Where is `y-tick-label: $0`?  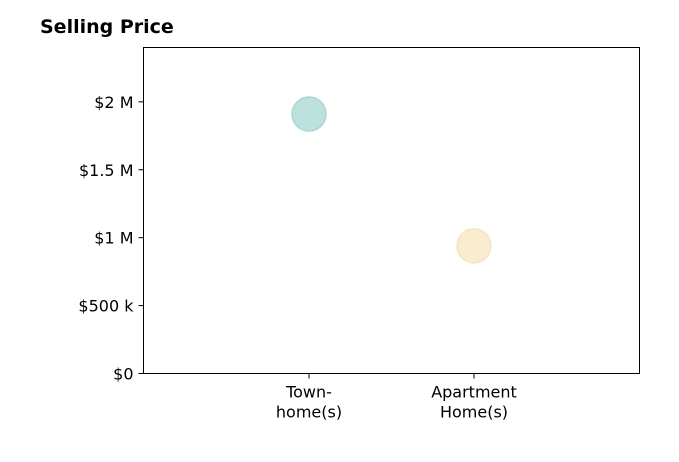 y-tick-label: $0 is located at coordinates (123, 374).